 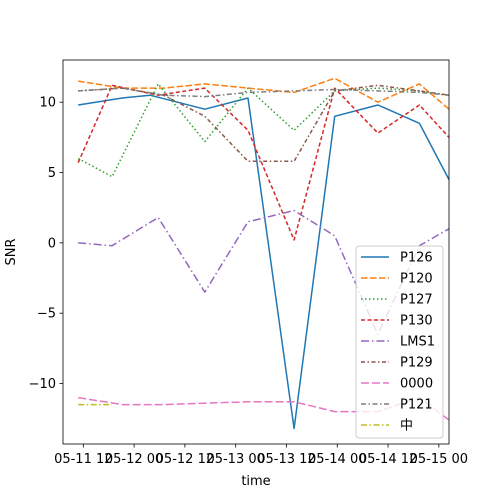 What do you see at coordinates (52, 243) in the screenshot?
I see `y-tick-label: 0` at bounding box center [52, 243].